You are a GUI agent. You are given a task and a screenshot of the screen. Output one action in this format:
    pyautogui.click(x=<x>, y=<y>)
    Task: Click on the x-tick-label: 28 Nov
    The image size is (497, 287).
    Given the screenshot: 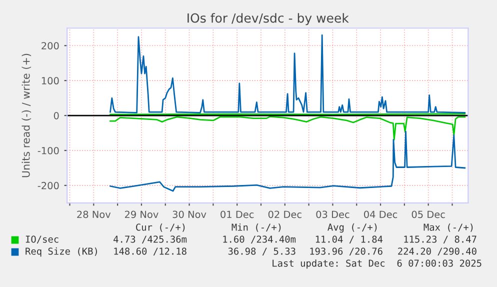 What is the action you would take?
    pyautogui.click(x=94, y=214)
    